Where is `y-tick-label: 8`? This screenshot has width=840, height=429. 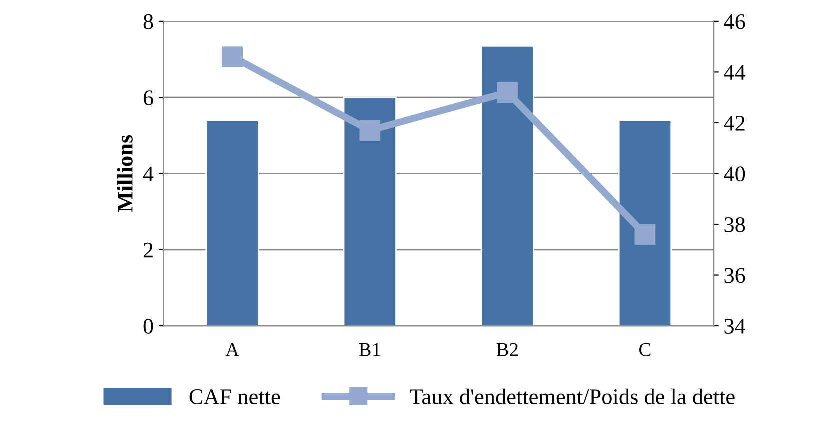 y-tick-label: 8 is located at coordinates (149, 22).